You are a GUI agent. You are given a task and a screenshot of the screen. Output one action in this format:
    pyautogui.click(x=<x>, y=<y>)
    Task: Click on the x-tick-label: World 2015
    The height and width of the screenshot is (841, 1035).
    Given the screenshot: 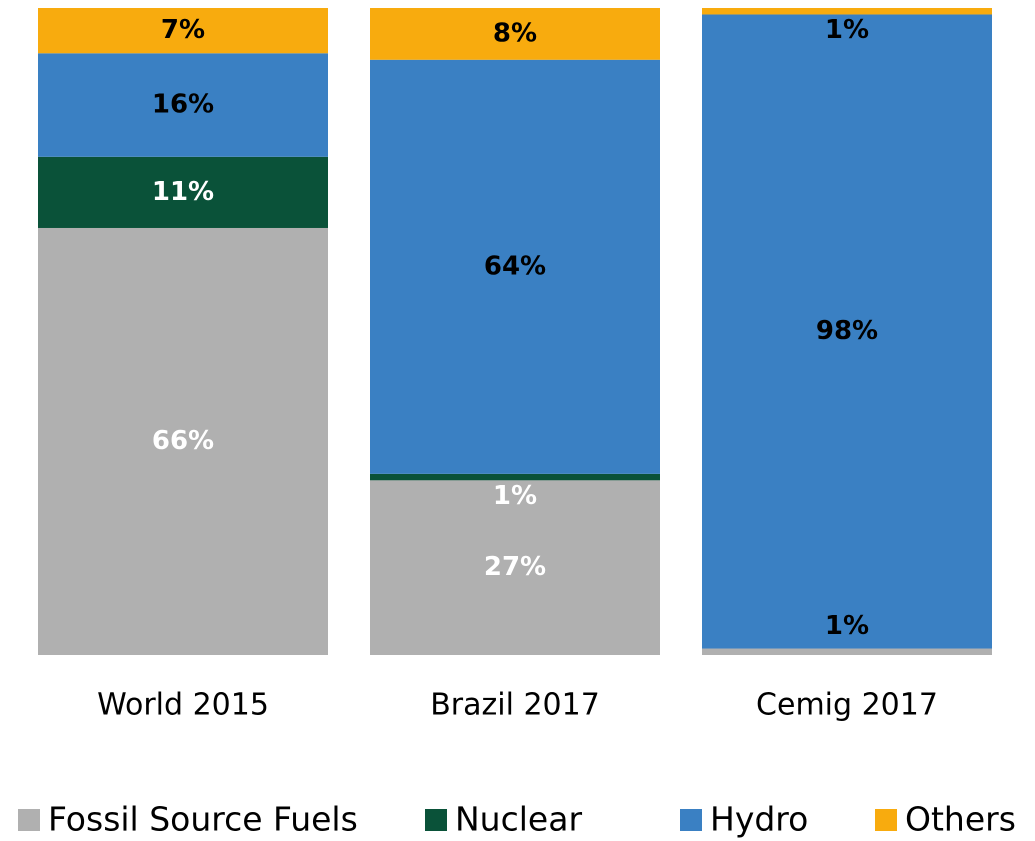 What is the action you would take?
    pyautogui.click(x=183, y=705)
    